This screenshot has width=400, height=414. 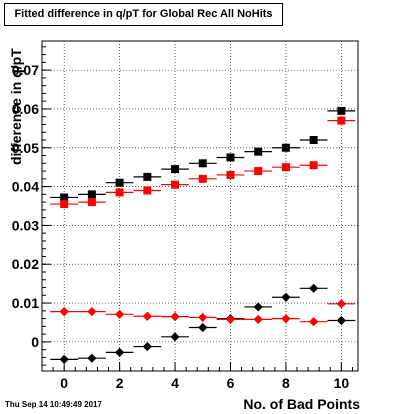 What do you see at coordinates (25, 109) in the screenshot?
I see `y-tick-label: 0.06` at bounding box center [25, 109].